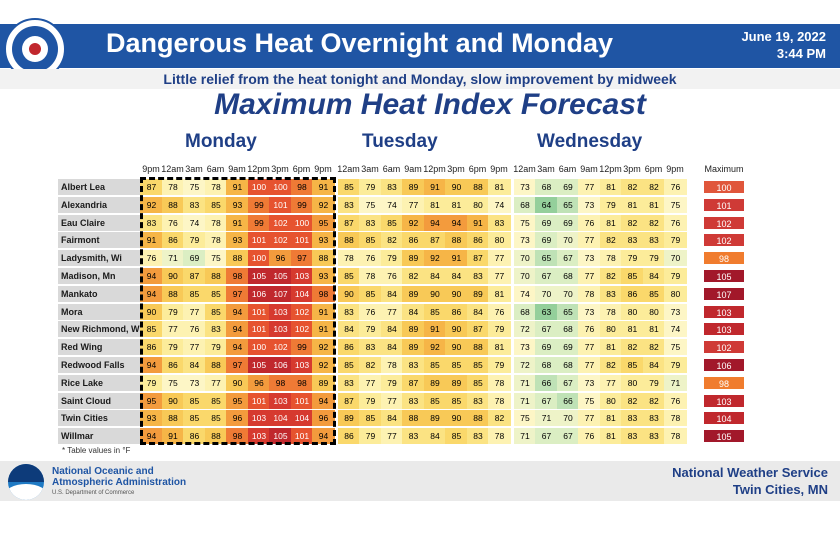 The height and width of the screenshot is (560, 840). Describe the element at coordinates (99, 382) in the screenshot. I see `city-label: Rice Lake` at that location.